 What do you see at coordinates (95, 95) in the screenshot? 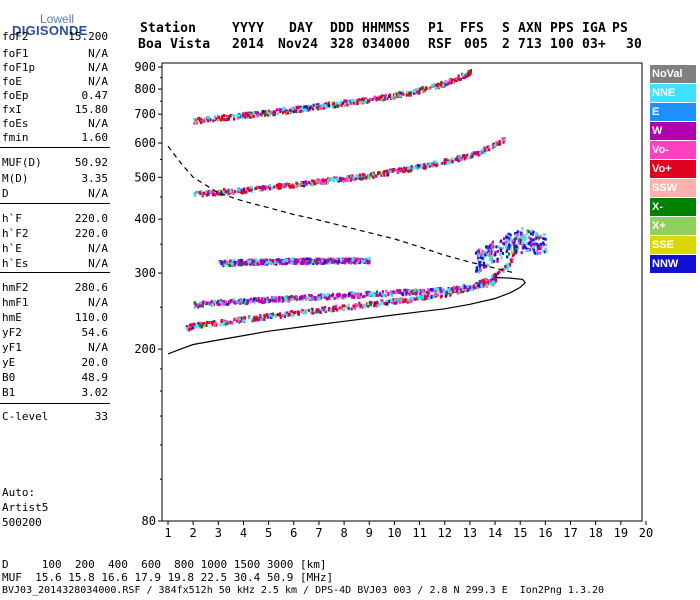
I see `param-value: 0.47` at bounding box center [95, 95].